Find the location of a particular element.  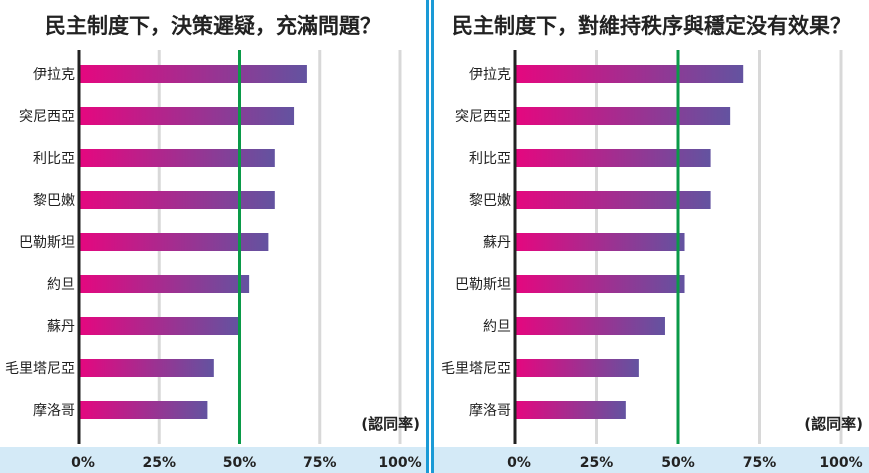

chart-title: 民主制度下，對維持秩序與穩定没有效果？ is located at coordinates (651, 25).